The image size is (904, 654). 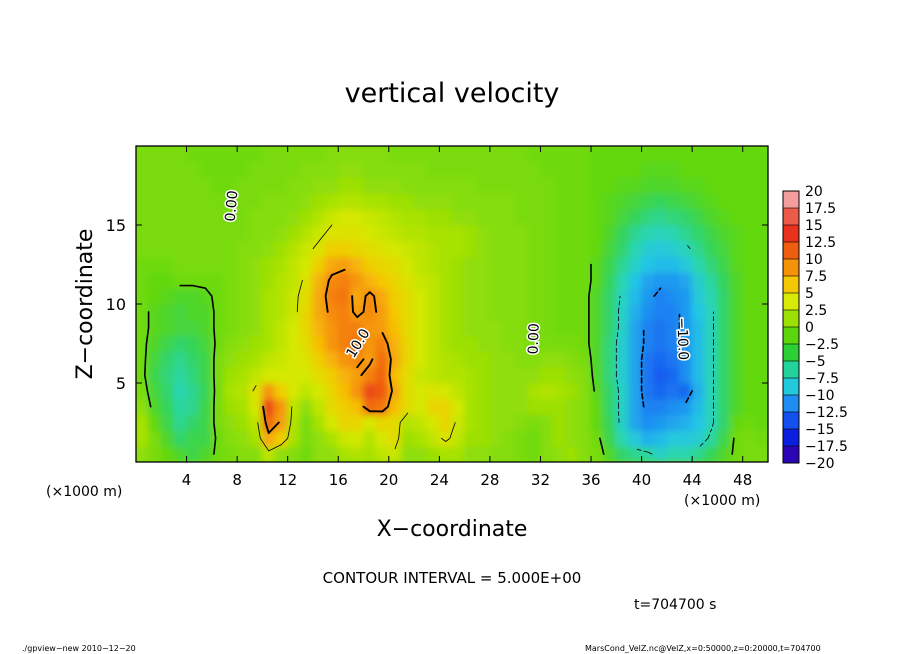 I want to click on x-tick-label: 20, so click(x=388, y=480).